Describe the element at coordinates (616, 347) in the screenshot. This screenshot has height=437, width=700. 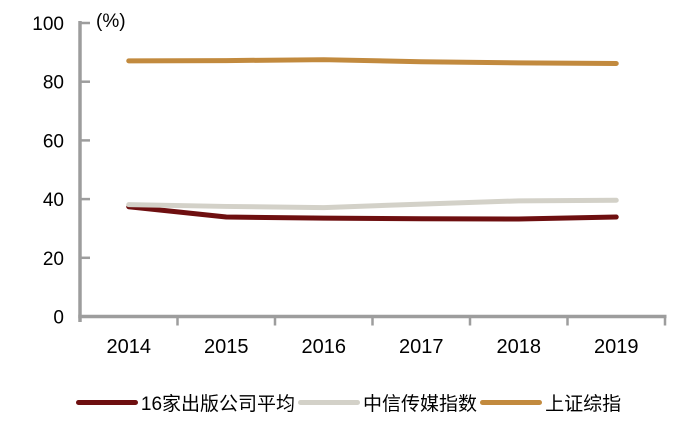
I see `x-tick-label: 2019` at that location.